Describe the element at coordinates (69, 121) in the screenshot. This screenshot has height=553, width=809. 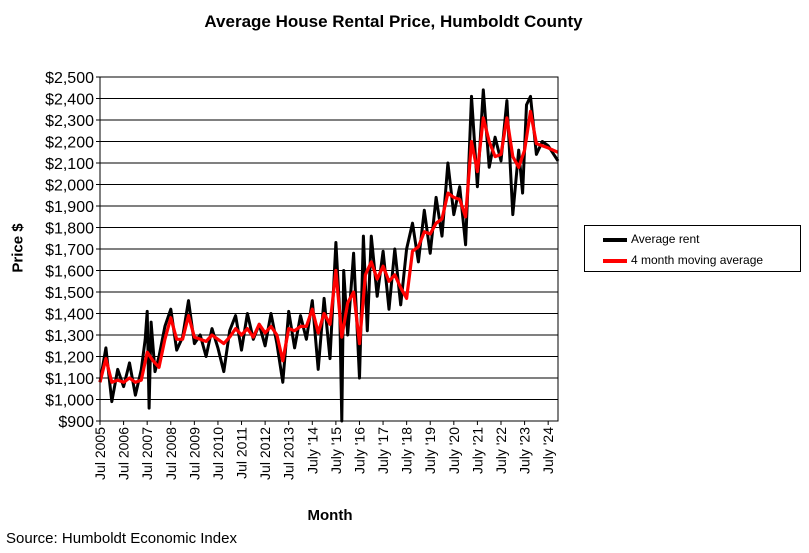
I see `y-tick-label: $2,300` at that location.